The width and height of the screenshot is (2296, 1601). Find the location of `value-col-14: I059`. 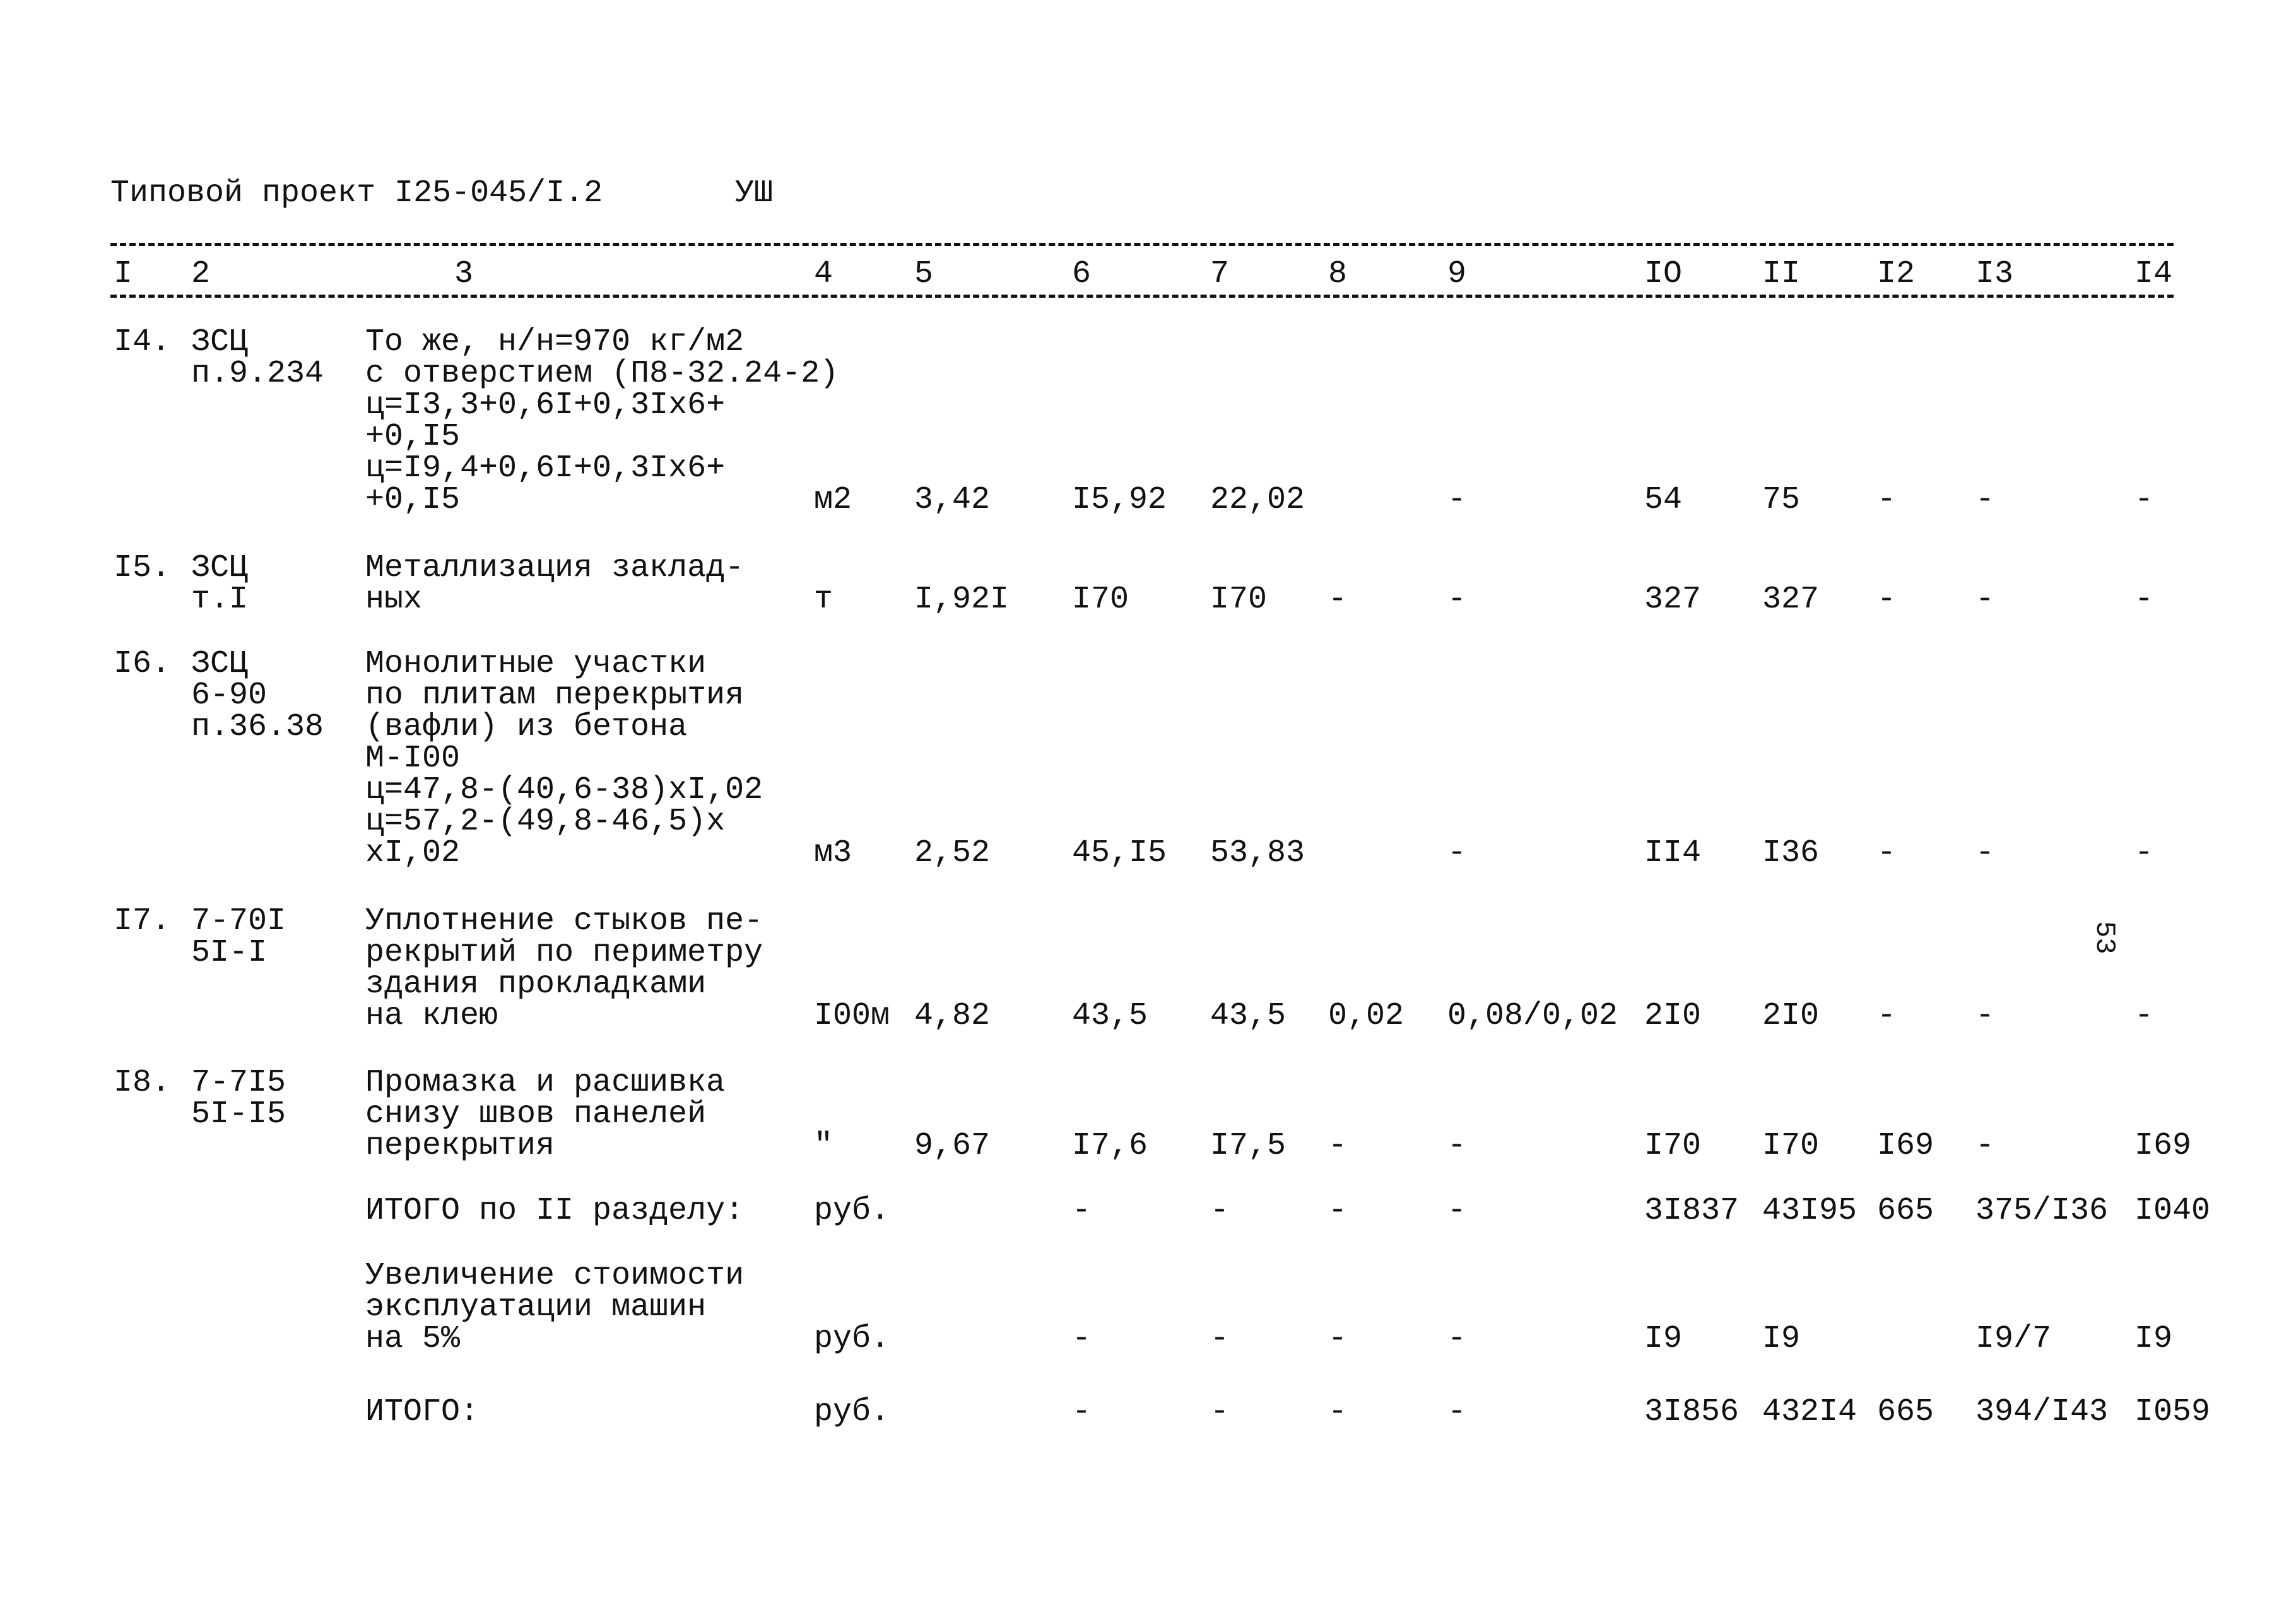

value-col-14: I059 is located at coordinates (2172, 1412).